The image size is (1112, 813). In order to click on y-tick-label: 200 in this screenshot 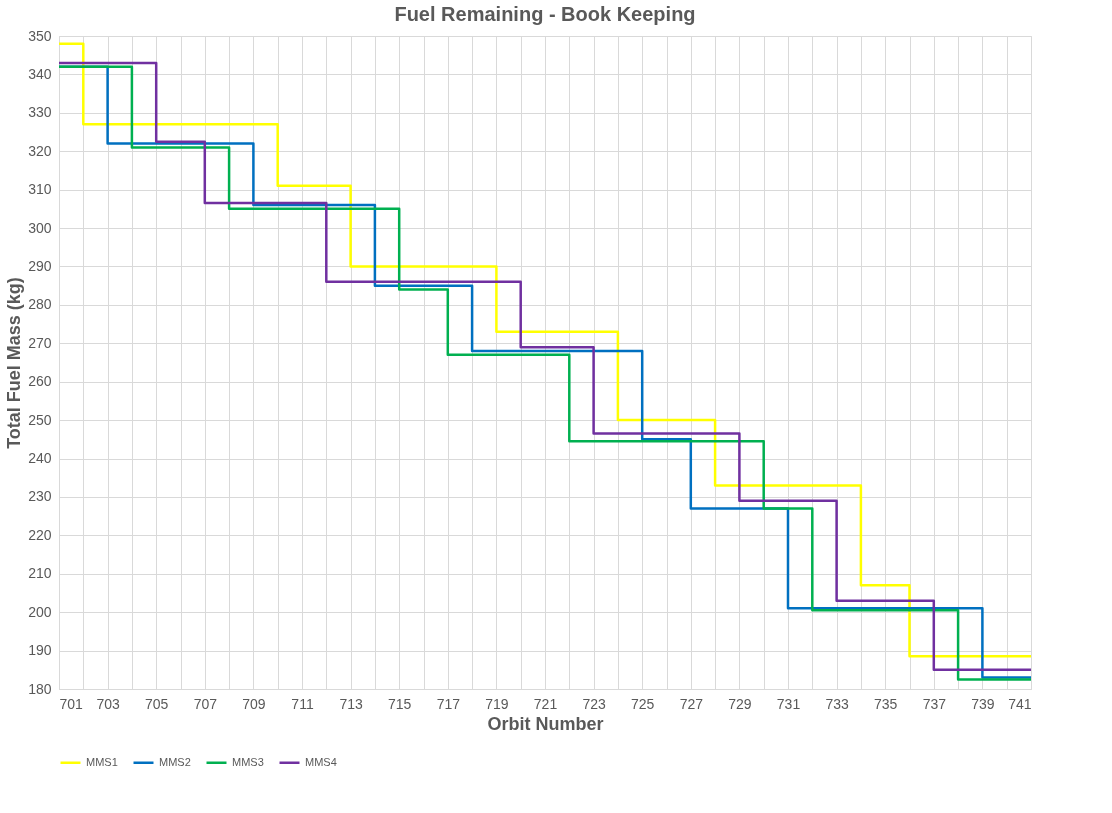, I will do `click(40, 611)`.